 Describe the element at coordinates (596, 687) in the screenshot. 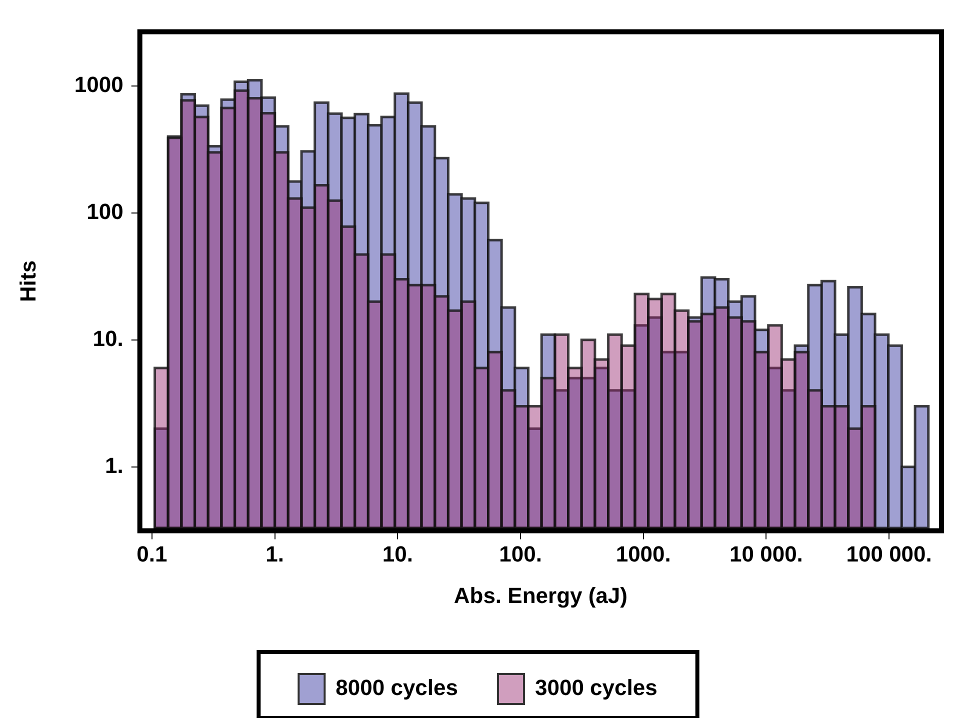

I see `legend-label: 3000 cycles` at that location.